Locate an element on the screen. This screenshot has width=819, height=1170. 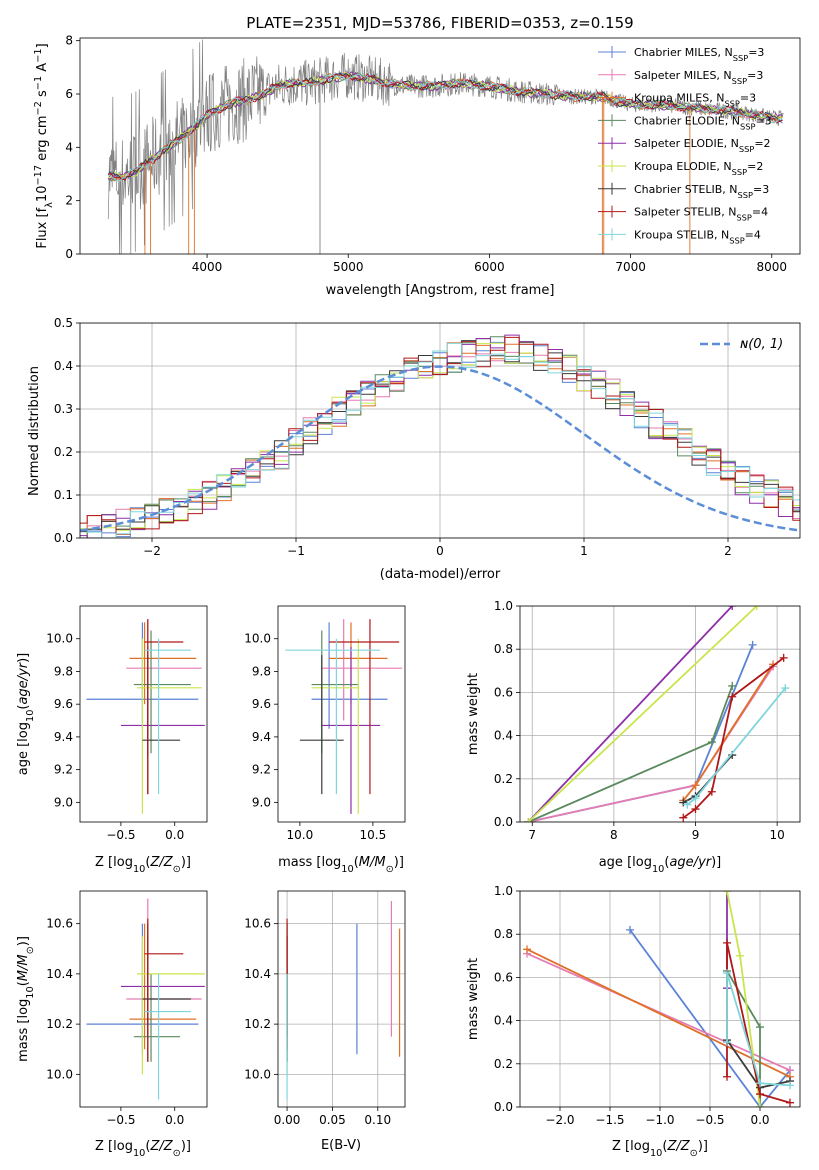
x-axis-label: wavelength [Angstrom, rest frame] is located at coordinates (440, 290).